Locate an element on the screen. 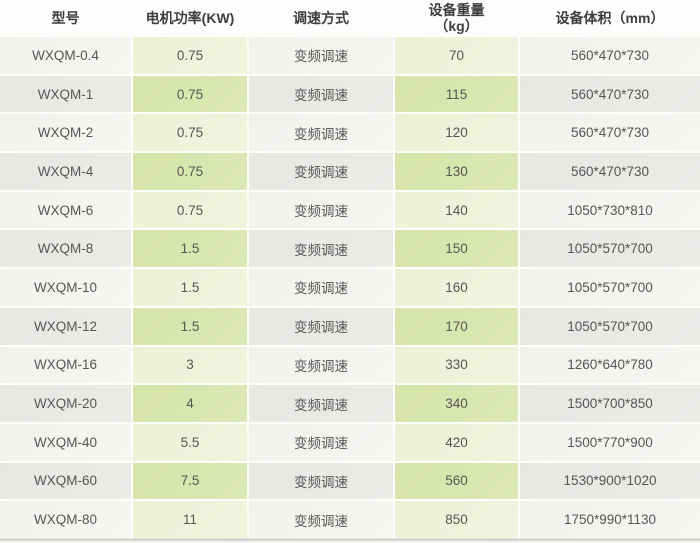 This screenshot has width=700, height=543. cell-model: WXQM-60 is located at coordinates (65, 481).